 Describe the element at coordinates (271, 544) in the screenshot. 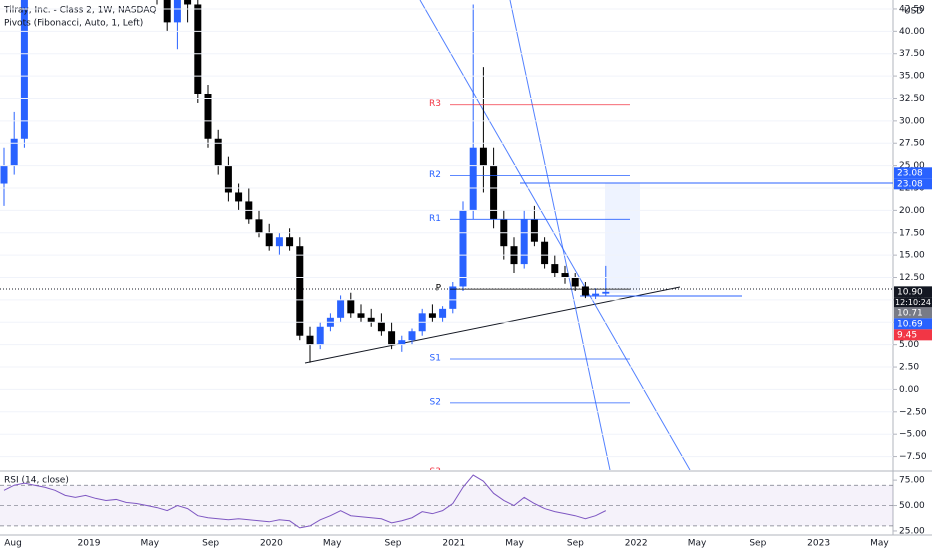

I see `x-tick-label: 2020` at that location.